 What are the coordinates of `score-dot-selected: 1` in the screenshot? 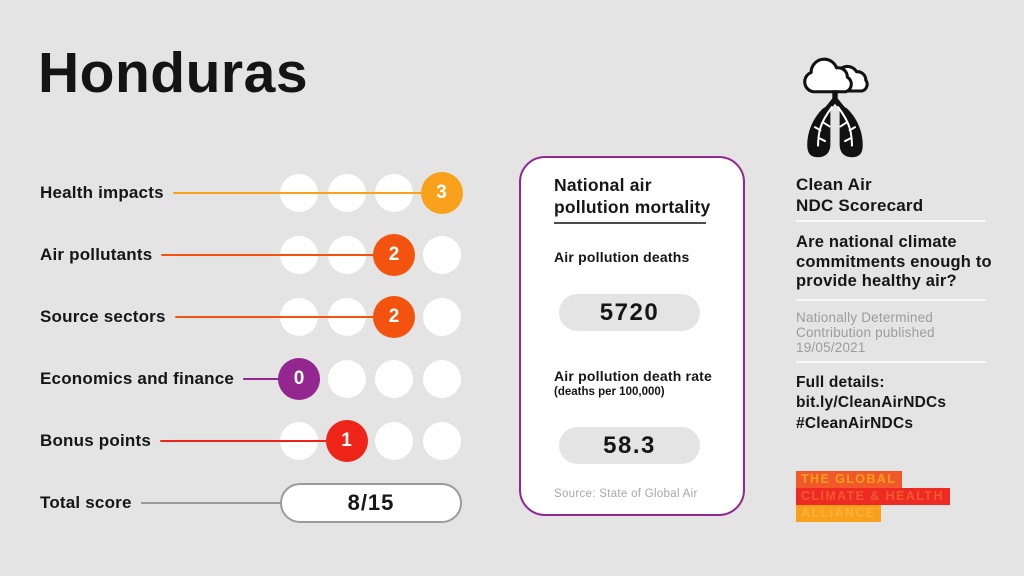 It's located at (346, 441).